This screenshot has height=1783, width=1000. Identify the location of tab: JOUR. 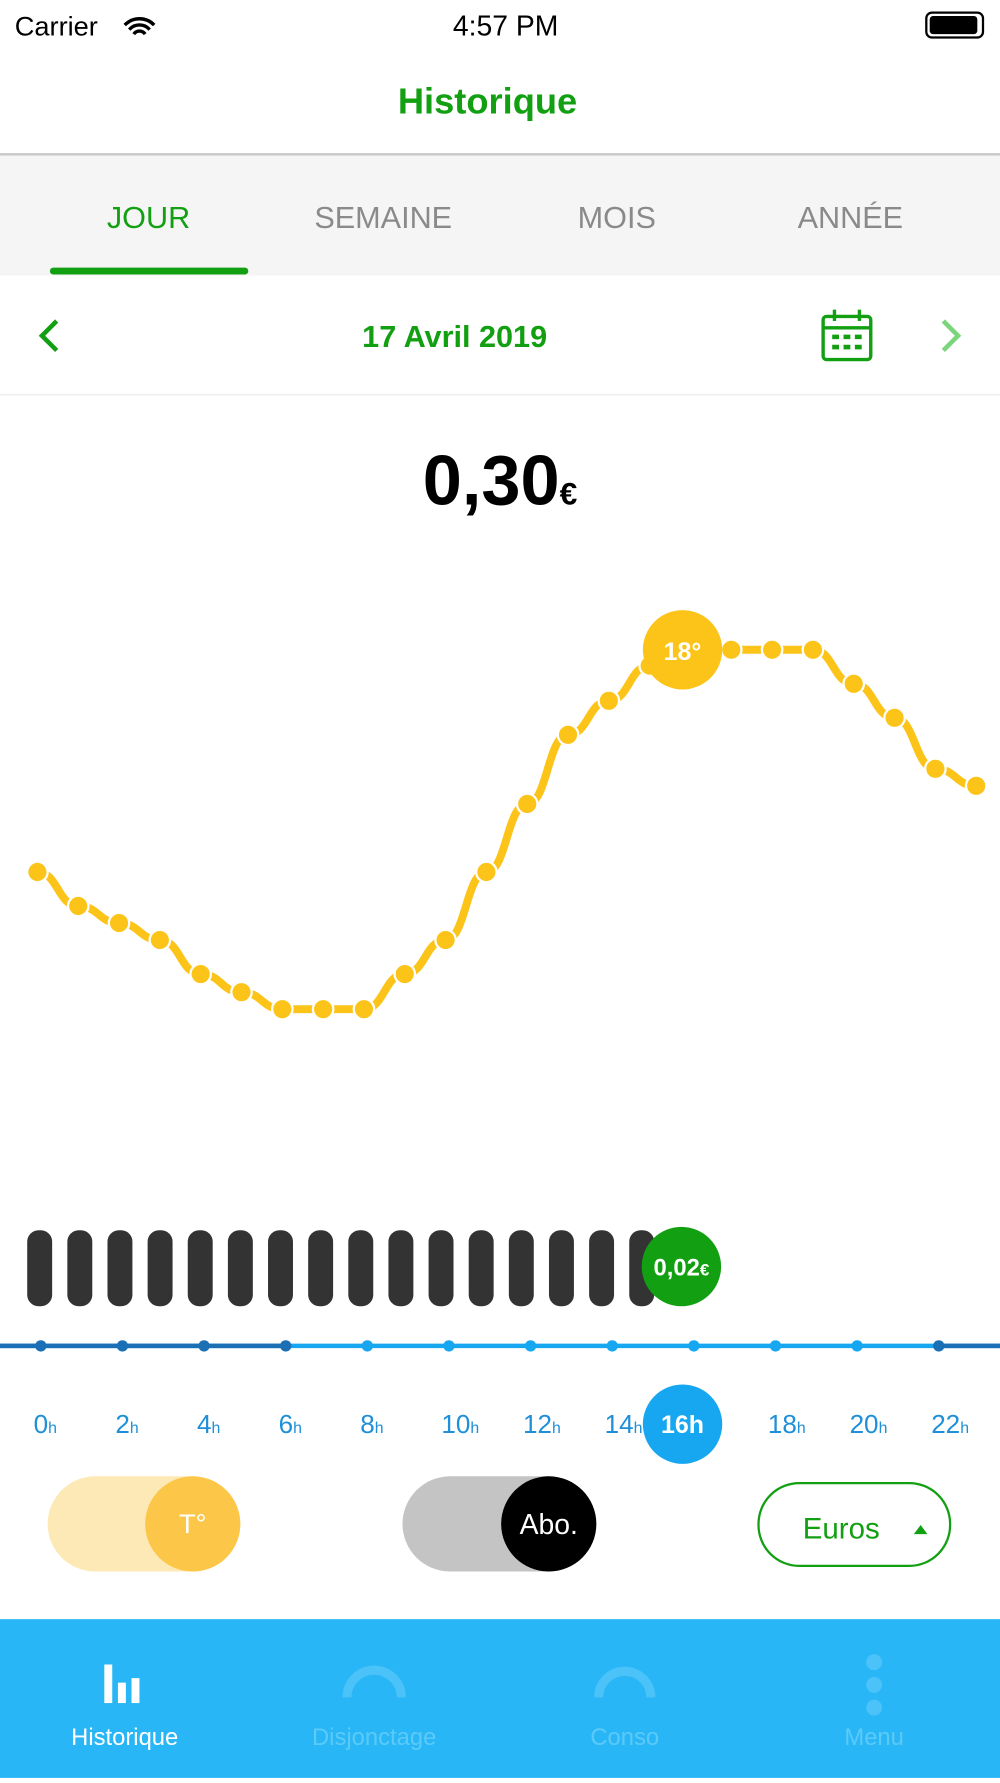
(148, 218).